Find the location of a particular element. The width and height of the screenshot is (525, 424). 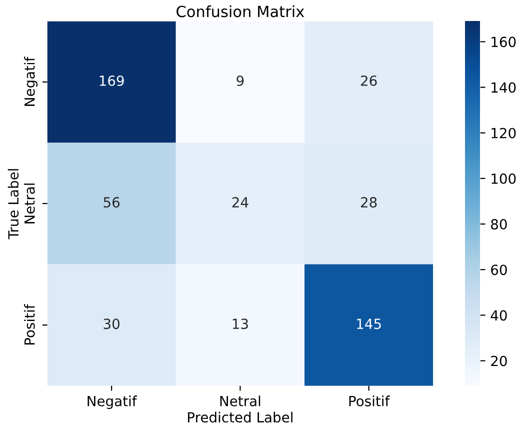

color-bar-label: 120 is located at coordinates (504, 133).